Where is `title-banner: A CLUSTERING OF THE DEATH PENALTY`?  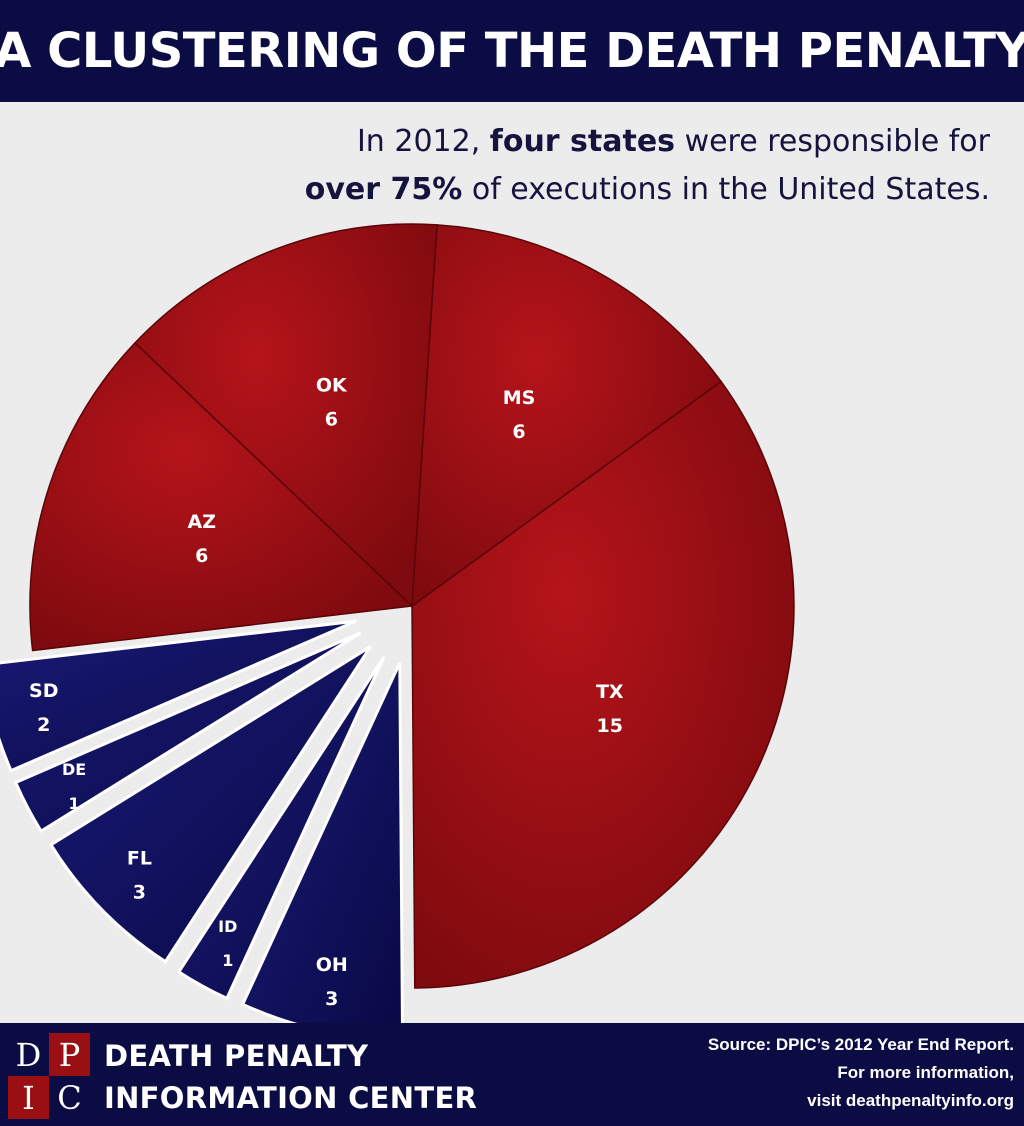
title-banner: A CLUSTERING OF THE DEATH PENALTY is located at coordinates (512, 51).